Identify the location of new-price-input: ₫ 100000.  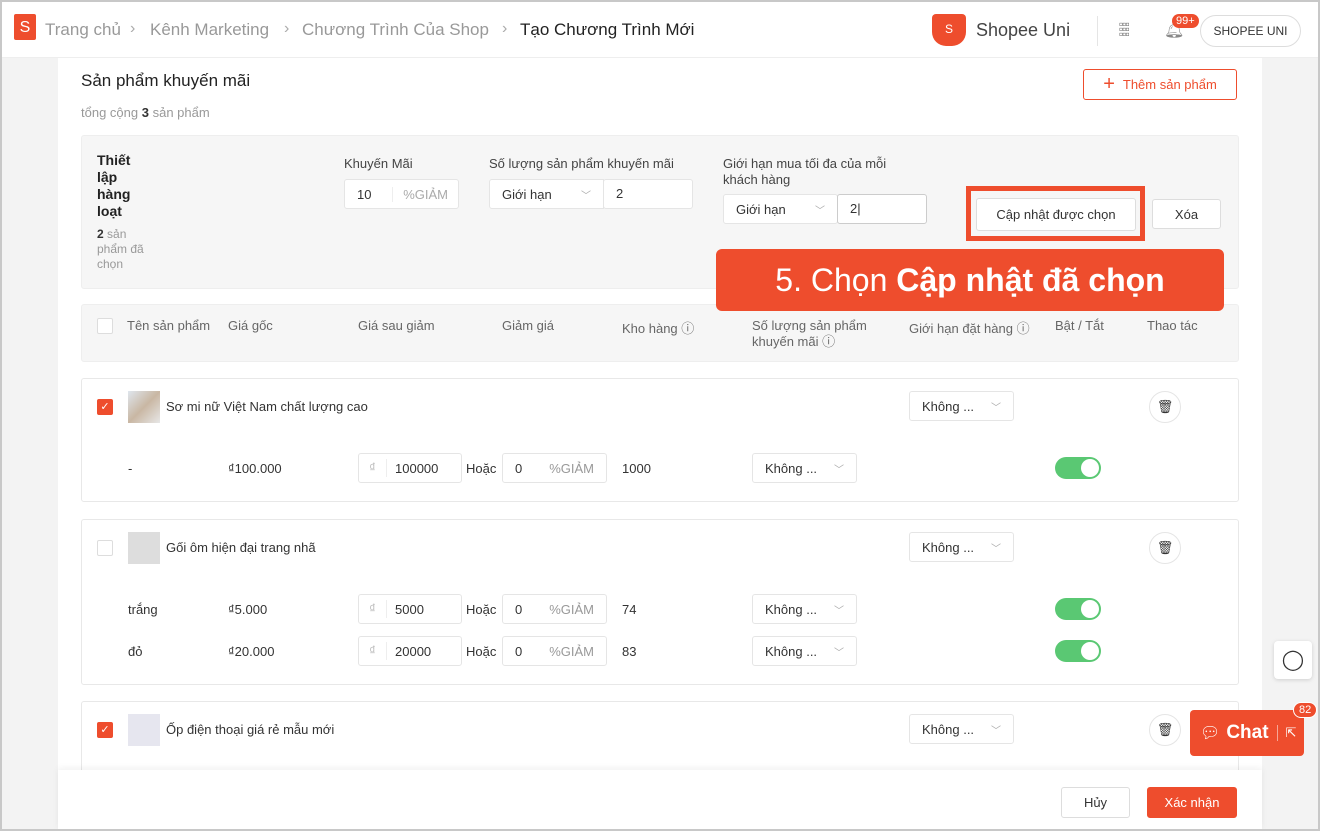
(410, 468).